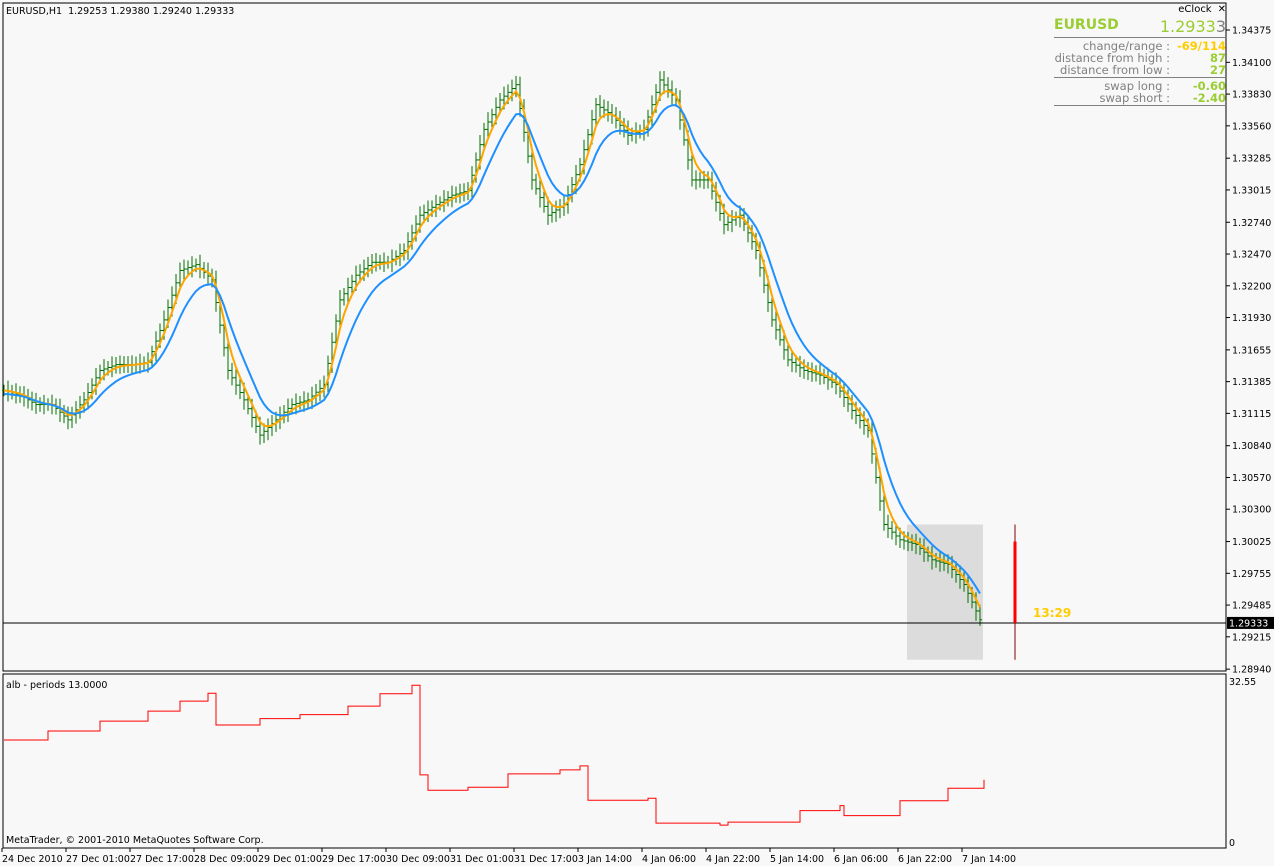  What do you see at coordinates (494, 755) in the screenshot?
I see `indicator-line` at bounding box center [494, 755].